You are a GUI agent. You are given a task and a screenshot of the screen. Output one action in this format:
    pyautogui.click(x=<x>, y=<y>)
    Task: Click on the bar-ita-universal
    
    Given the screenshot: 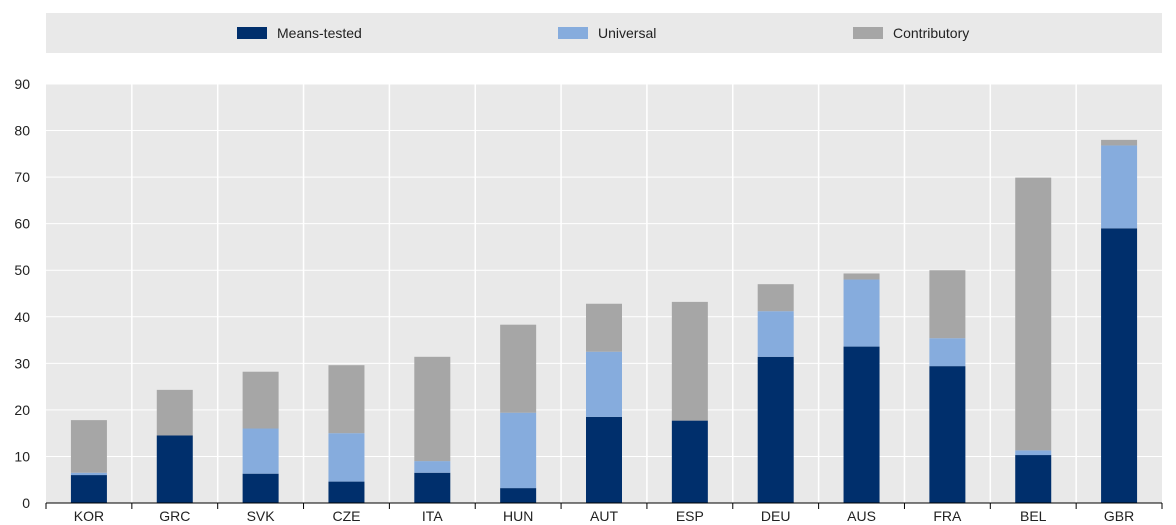 What is the action you would take?
    pyautogui.click(x=432, y=467)
    